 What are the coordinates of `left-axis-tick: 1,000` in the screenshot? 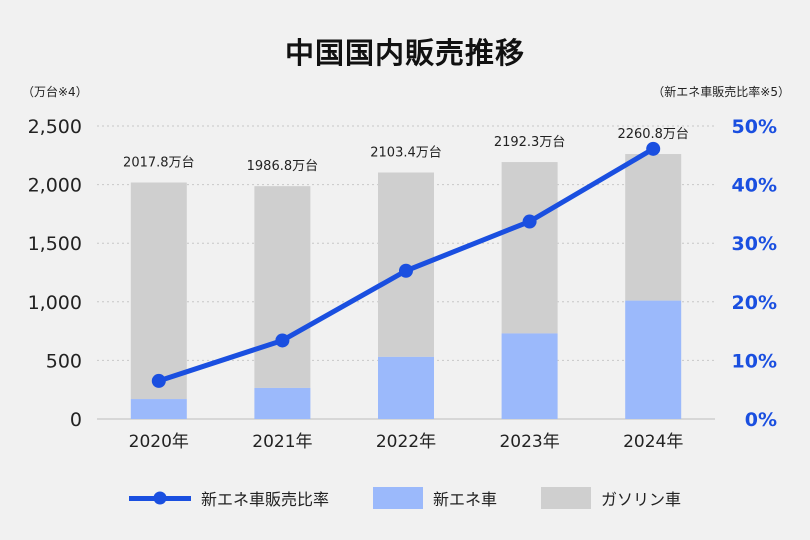 It's located at (55, 303).